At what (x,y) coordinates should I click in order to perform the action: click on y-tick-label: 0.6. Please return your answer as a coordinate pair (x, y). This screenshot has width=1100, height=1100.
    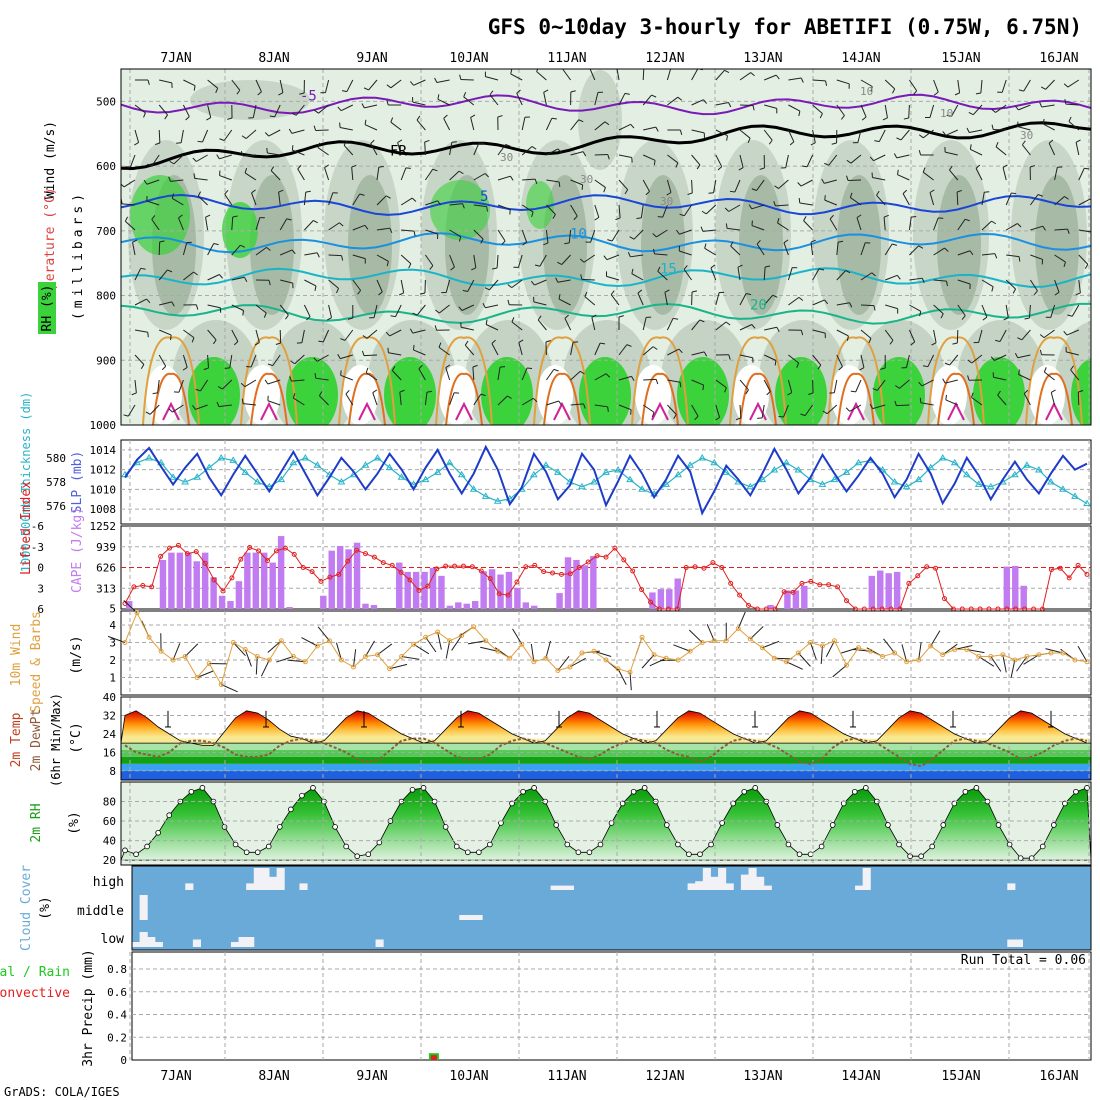
    Looking at the image, I should click on (117, 992).